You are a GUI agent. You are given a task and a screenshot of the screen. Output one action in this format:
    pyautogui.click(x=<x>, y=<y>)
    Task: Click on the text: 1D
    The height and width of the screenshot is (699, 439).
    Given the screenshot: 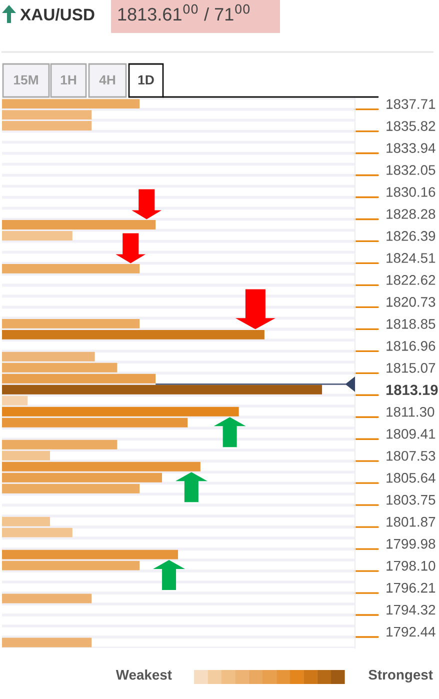 What is the action you would take?
    pyautogui.click(x=146, y=79)
    